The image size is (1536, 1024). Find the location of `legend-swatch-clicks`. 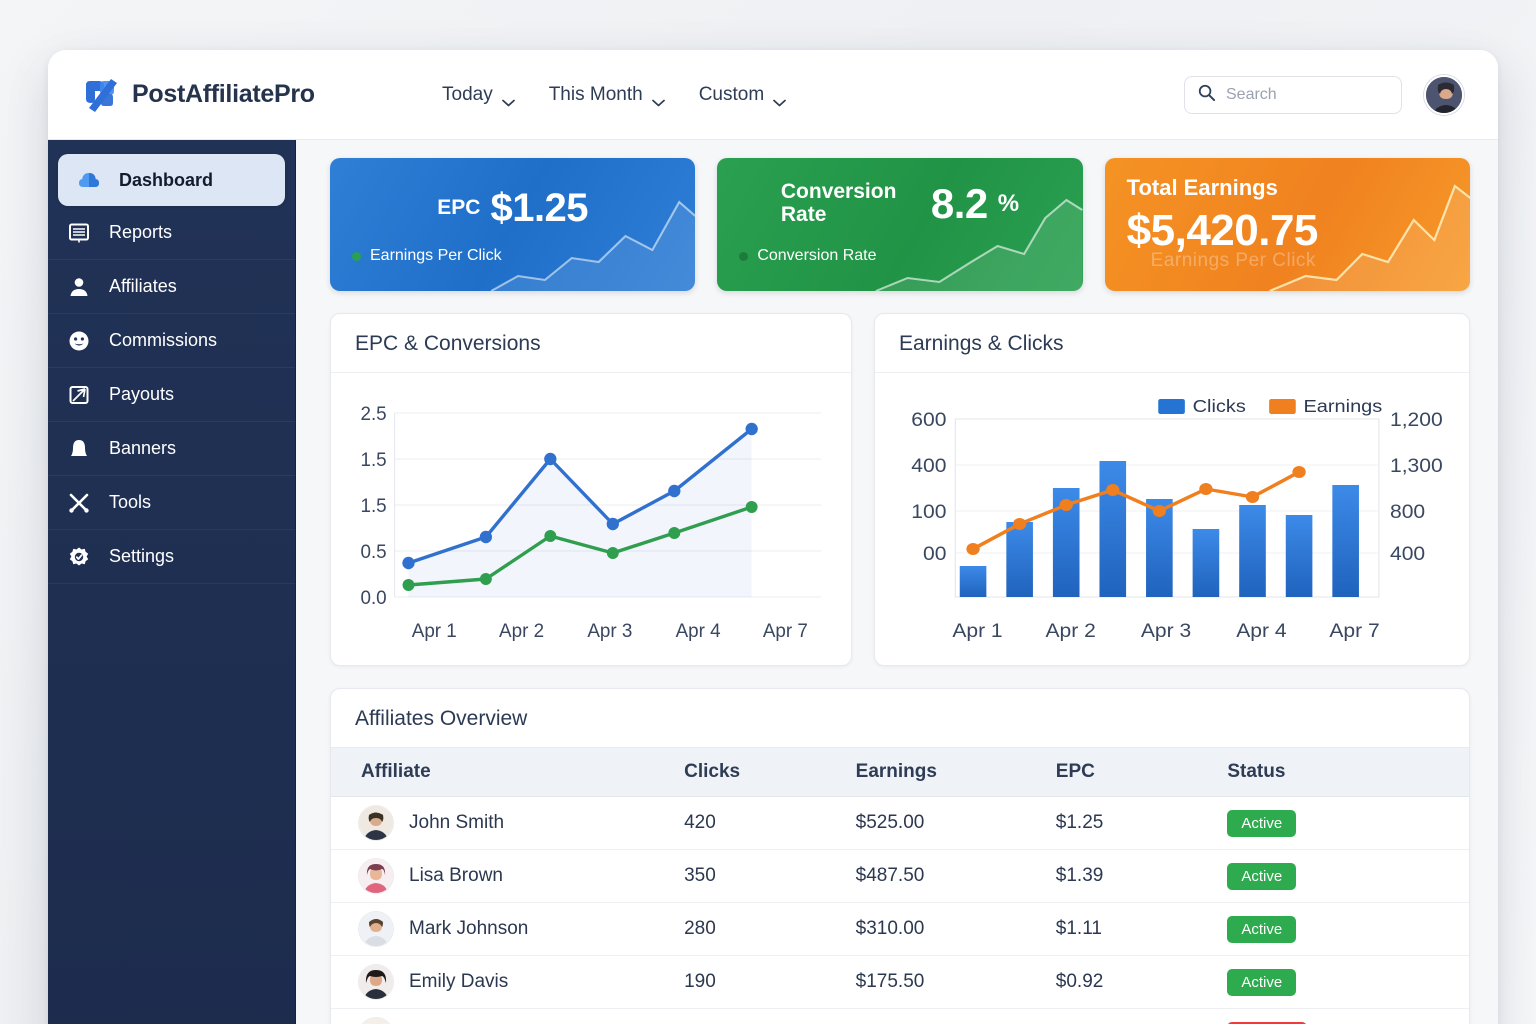

legend-swatch-clicks is located at coordinates (1171, 406).